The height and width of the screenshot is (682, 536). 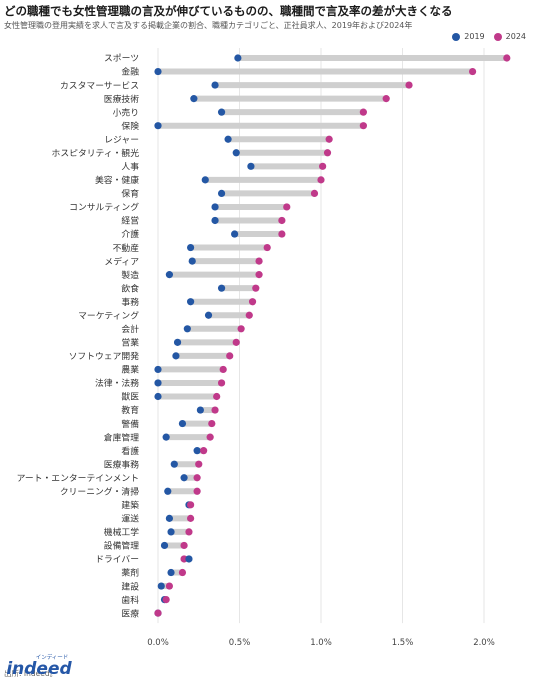 I want to click on category-label: 美容・健康, so click(x=117, y=180).